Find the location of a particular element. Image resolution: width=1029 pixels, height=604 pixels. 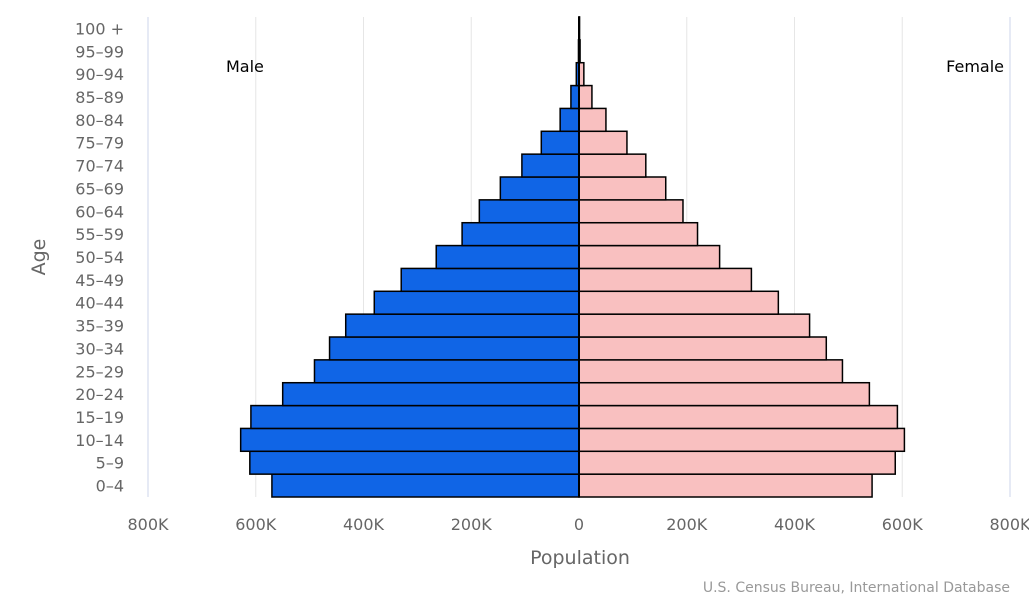

y-tick-label: 0–4 is located at coordinates (110, 486).